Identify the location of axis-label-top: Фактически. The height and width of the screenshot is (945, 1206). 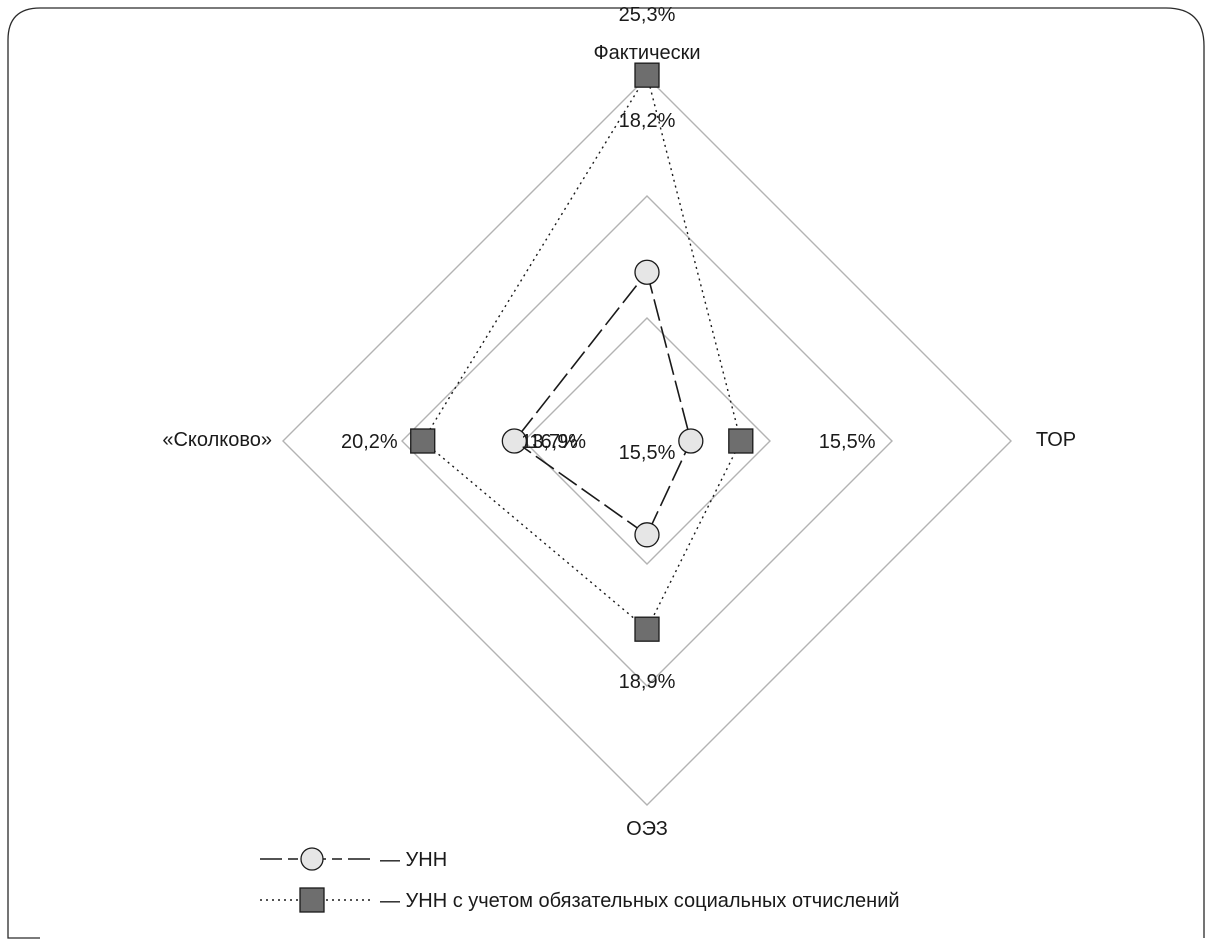
(646, 53).